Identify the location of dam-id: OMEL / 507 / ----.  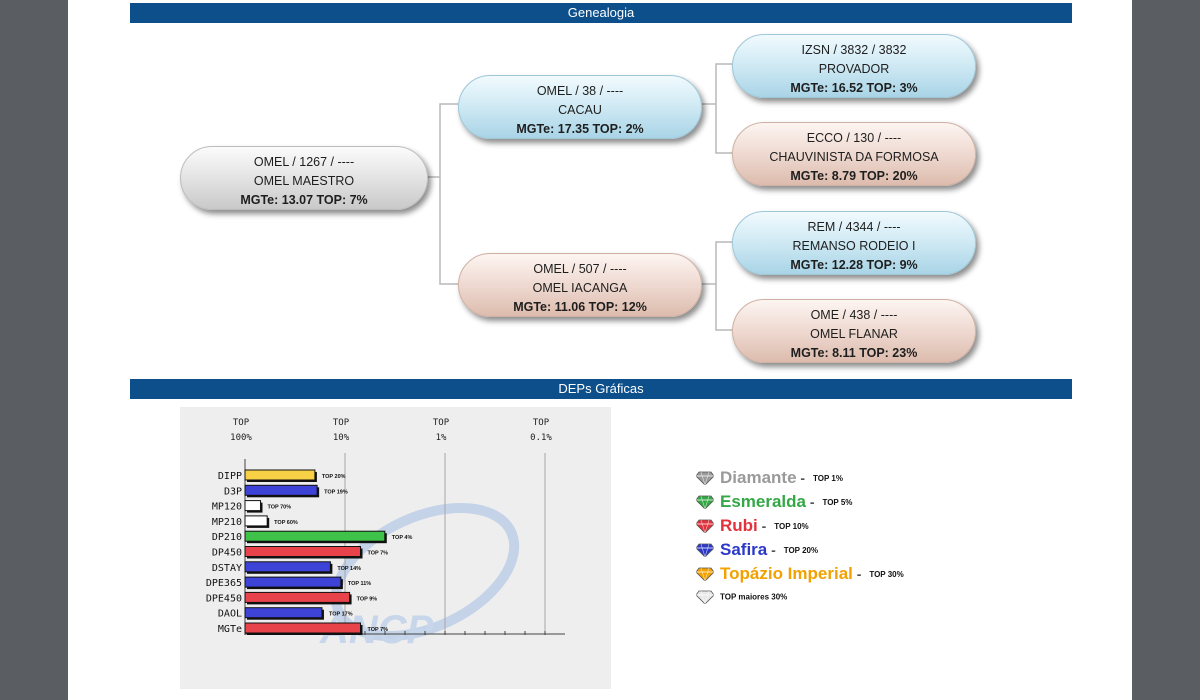
(580, 269).